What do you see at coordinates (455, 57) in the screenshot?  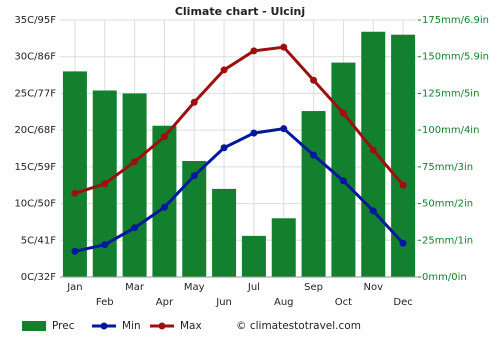 I see `y2-tick-label: 150mm/5.9in` at bounding box center [455, 57].